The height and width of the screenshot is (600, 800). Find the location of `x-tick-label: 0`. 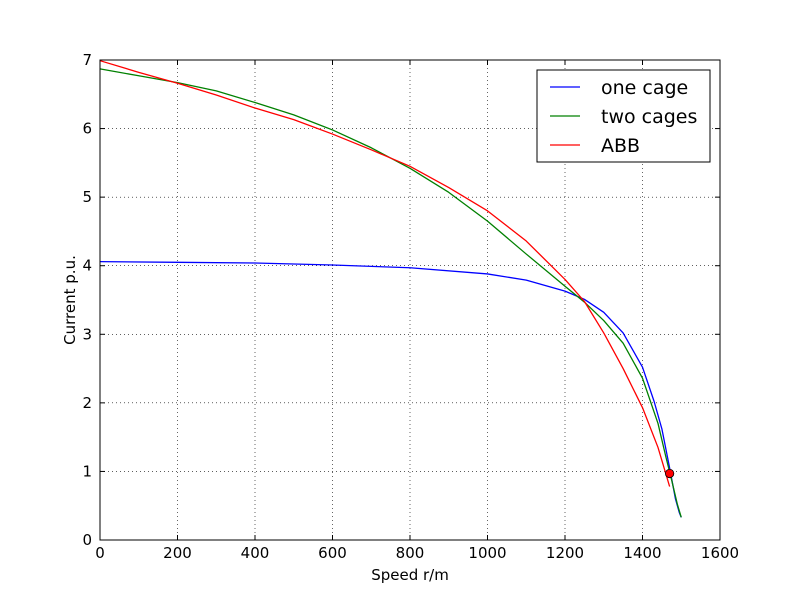

x-tick-label: 0 is located at coordinates (100, 553).